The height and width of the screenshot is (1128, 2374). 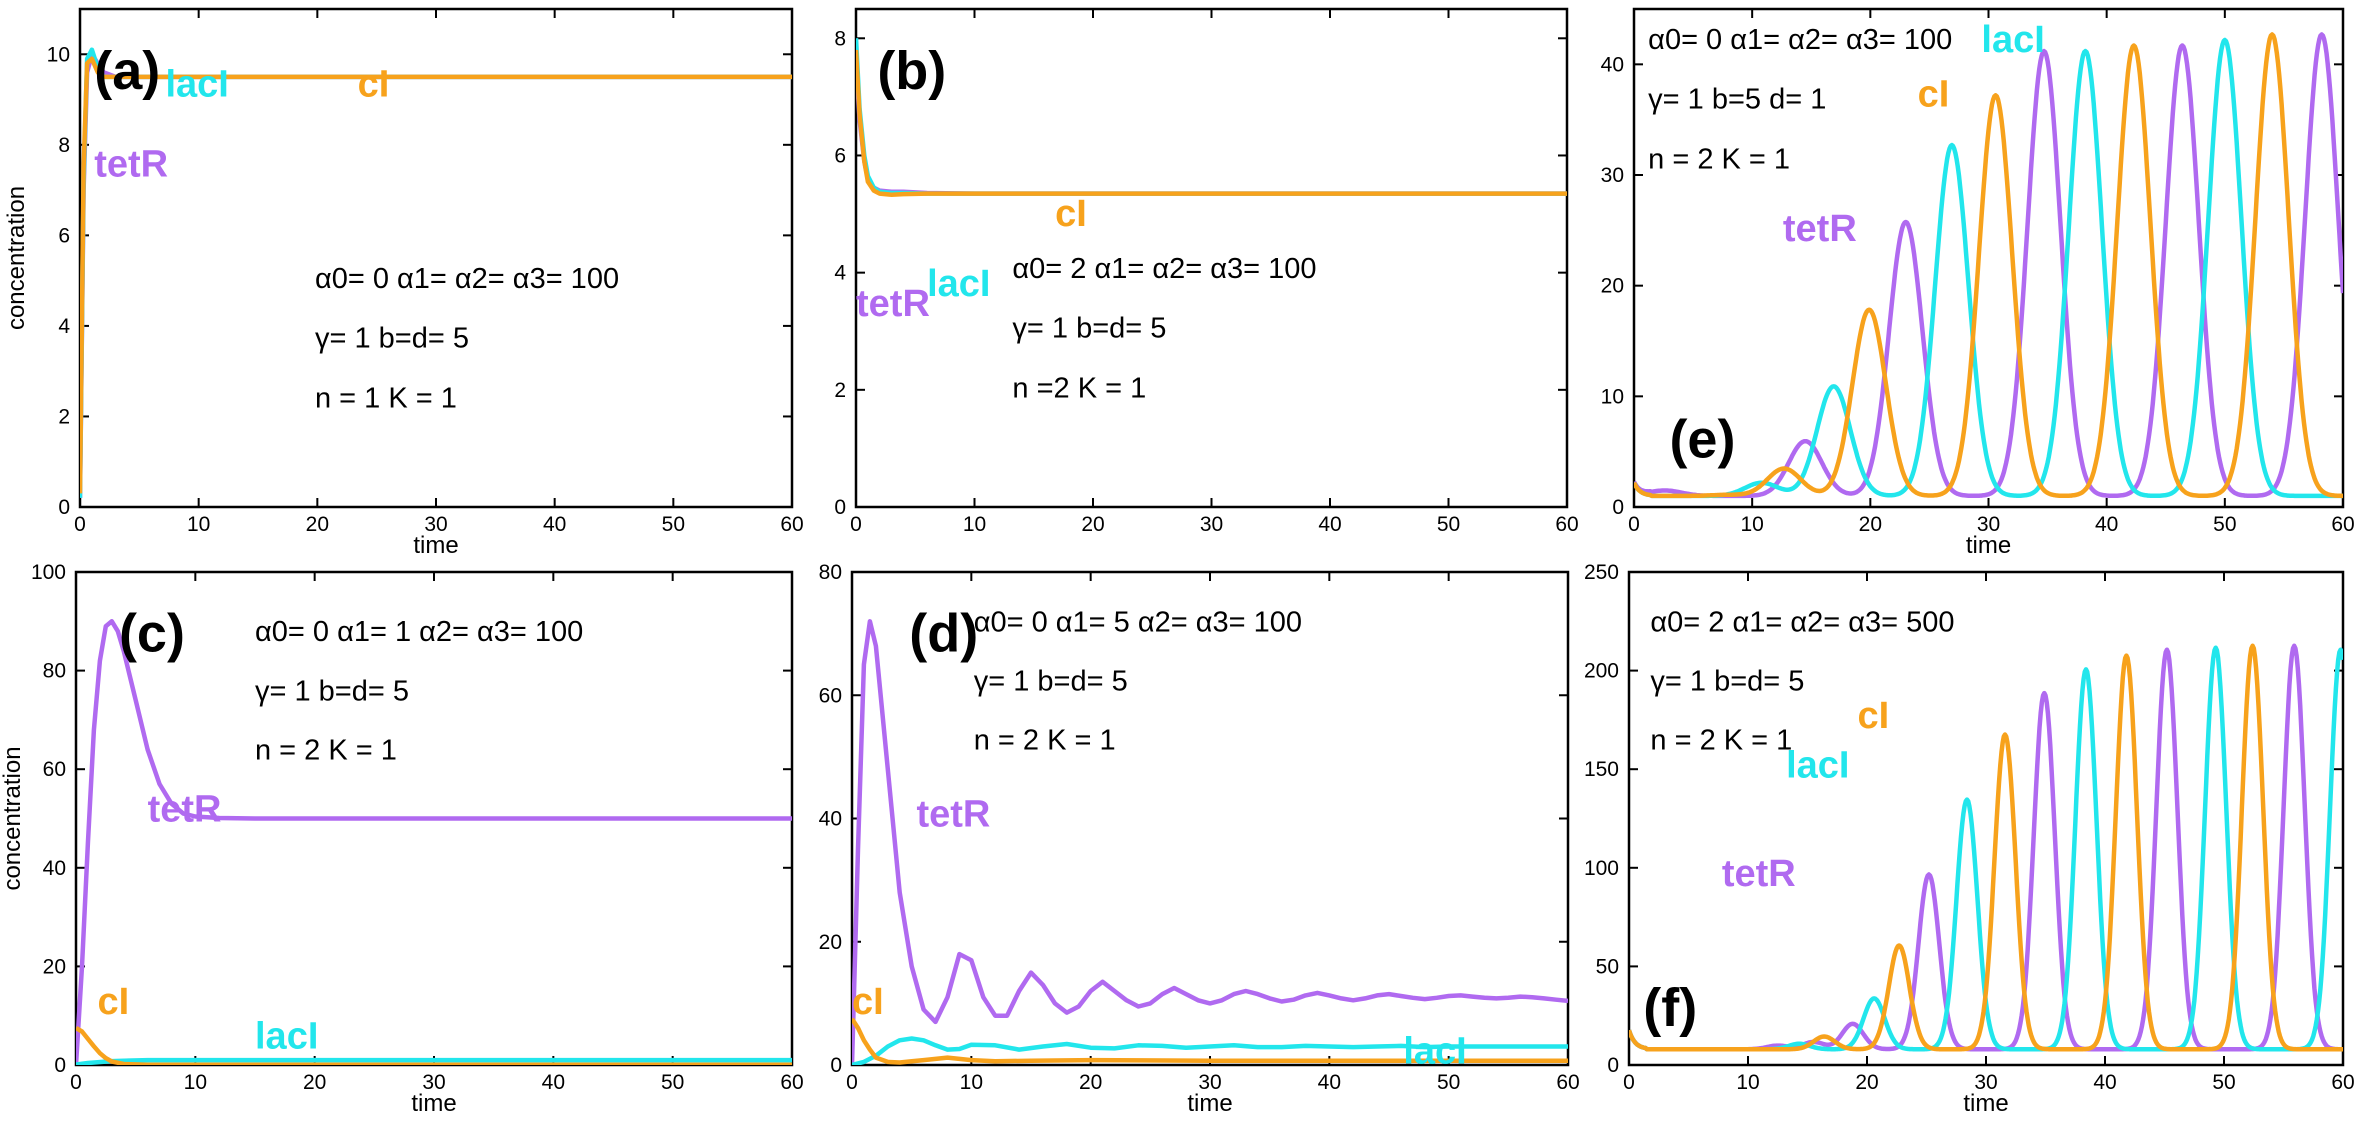 What do you see at coordinates (1670, 1008) in the screenshot?
I see `panel-letter: (f)` at bounding box center [1670, 1008].